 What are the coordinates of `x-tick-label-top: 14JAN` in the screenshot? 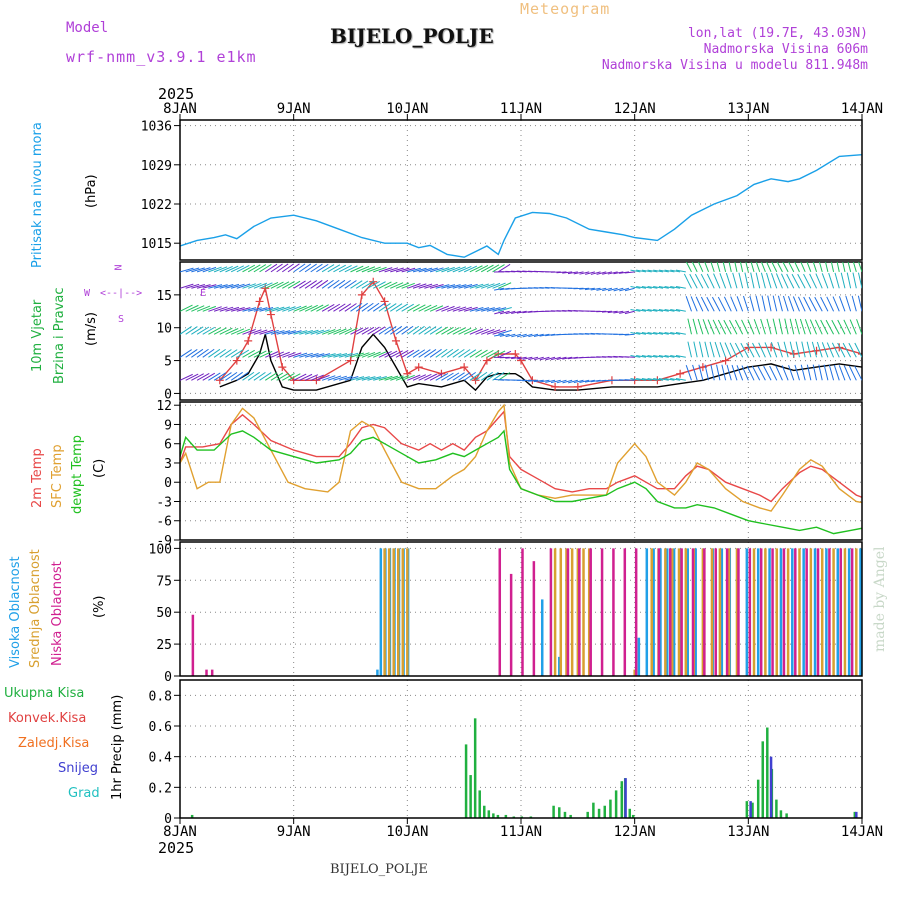 It's located at (862, 109).